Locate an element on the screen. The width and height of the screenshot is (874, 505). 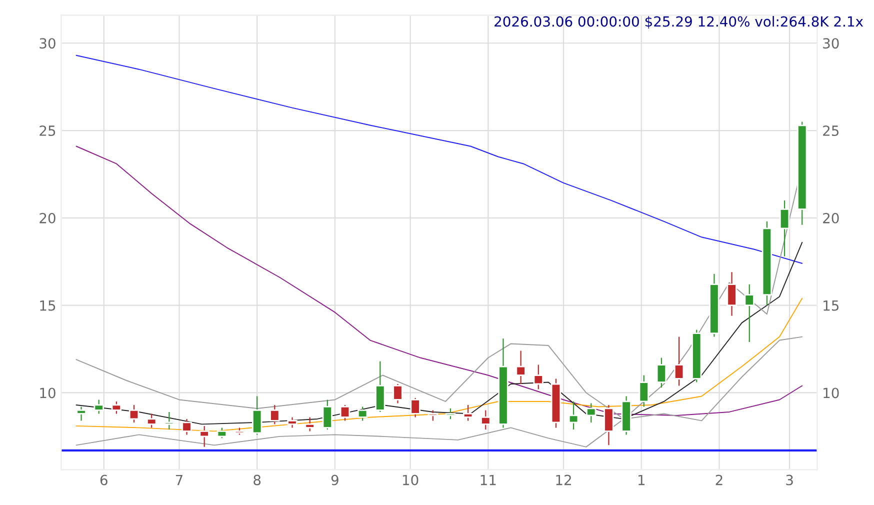
y2-tick-label: 25 is located at coordinates (831, 130).